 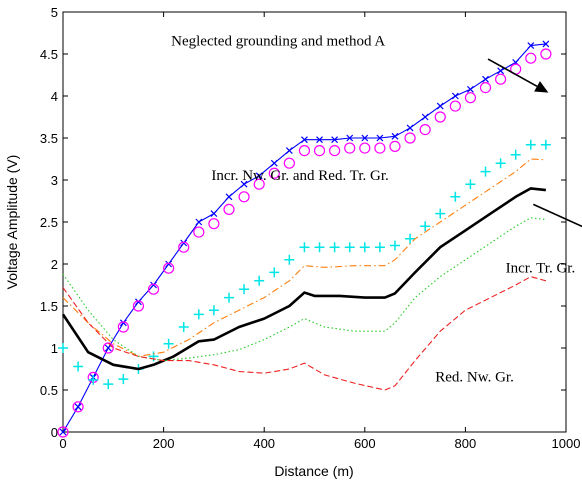 What do you see at coordinates (474, 378) in the screenshot?
I see `annotation-label: Red. Nw. Gr.` at bounding box center [474, 378].